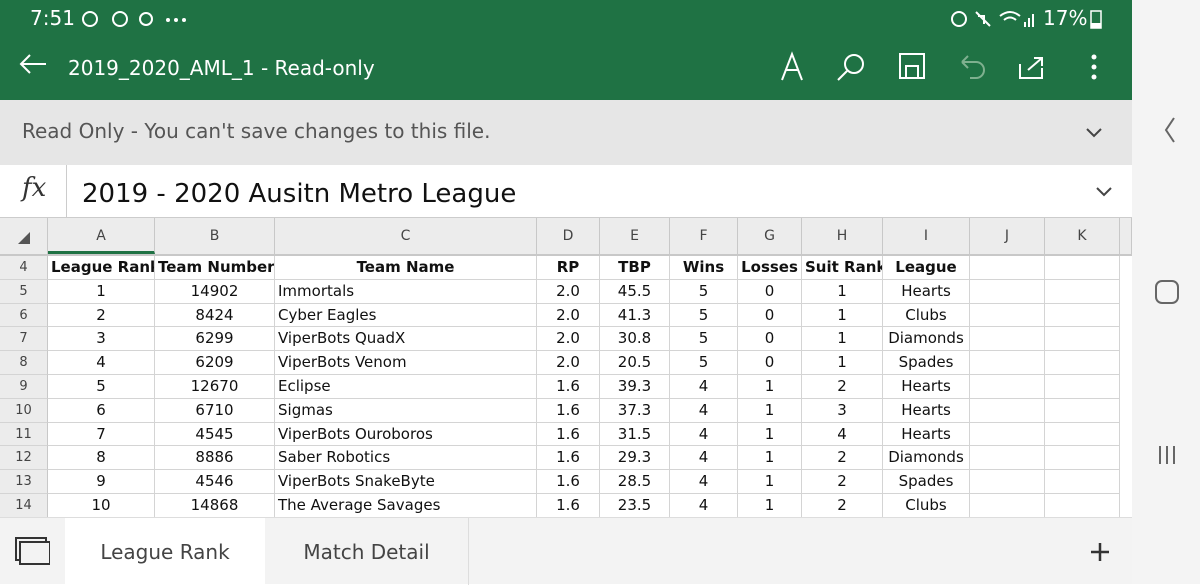 This screenshot has height=588, width=1200. I want to click on cell: Clubs, so click(926, 315).